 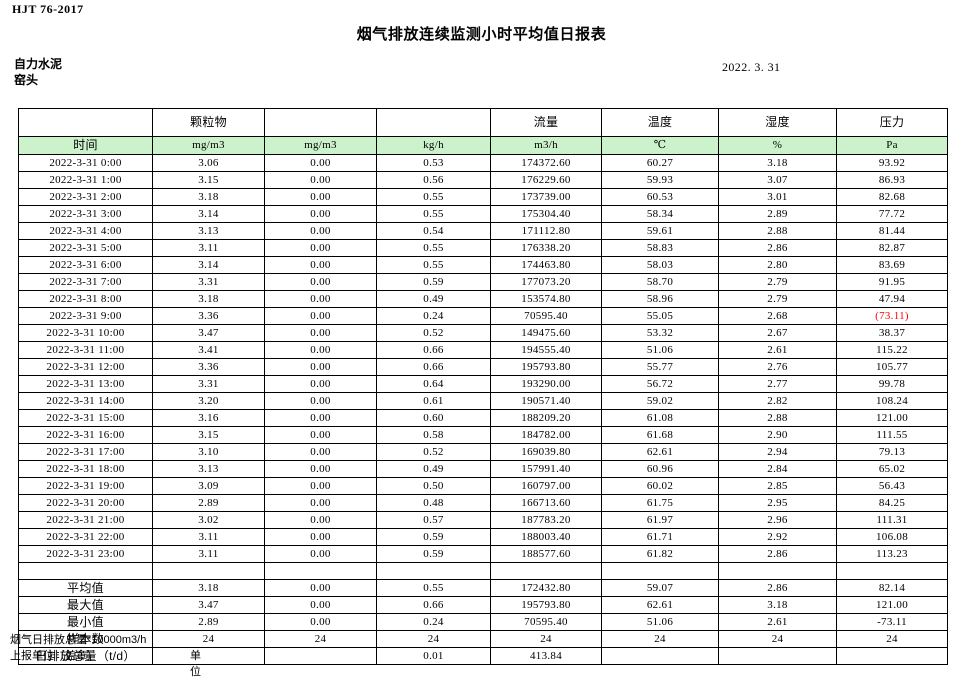 What do you see at coordinates (777, 163) in the screenshot?
I see `cell-value: 3.18` at bounding box center [777, 163].